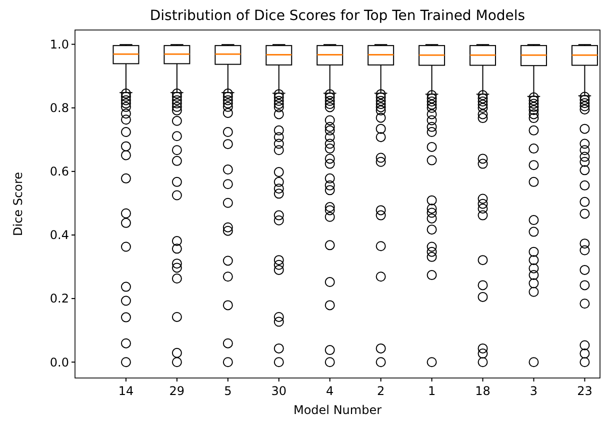 Image resolution: width=603 pixels, height=431 pixels. What do you see at coordinates (59, 45) in the screenshot?
I see `y-tick-label: 1.0` at bounding box center [59, 45].